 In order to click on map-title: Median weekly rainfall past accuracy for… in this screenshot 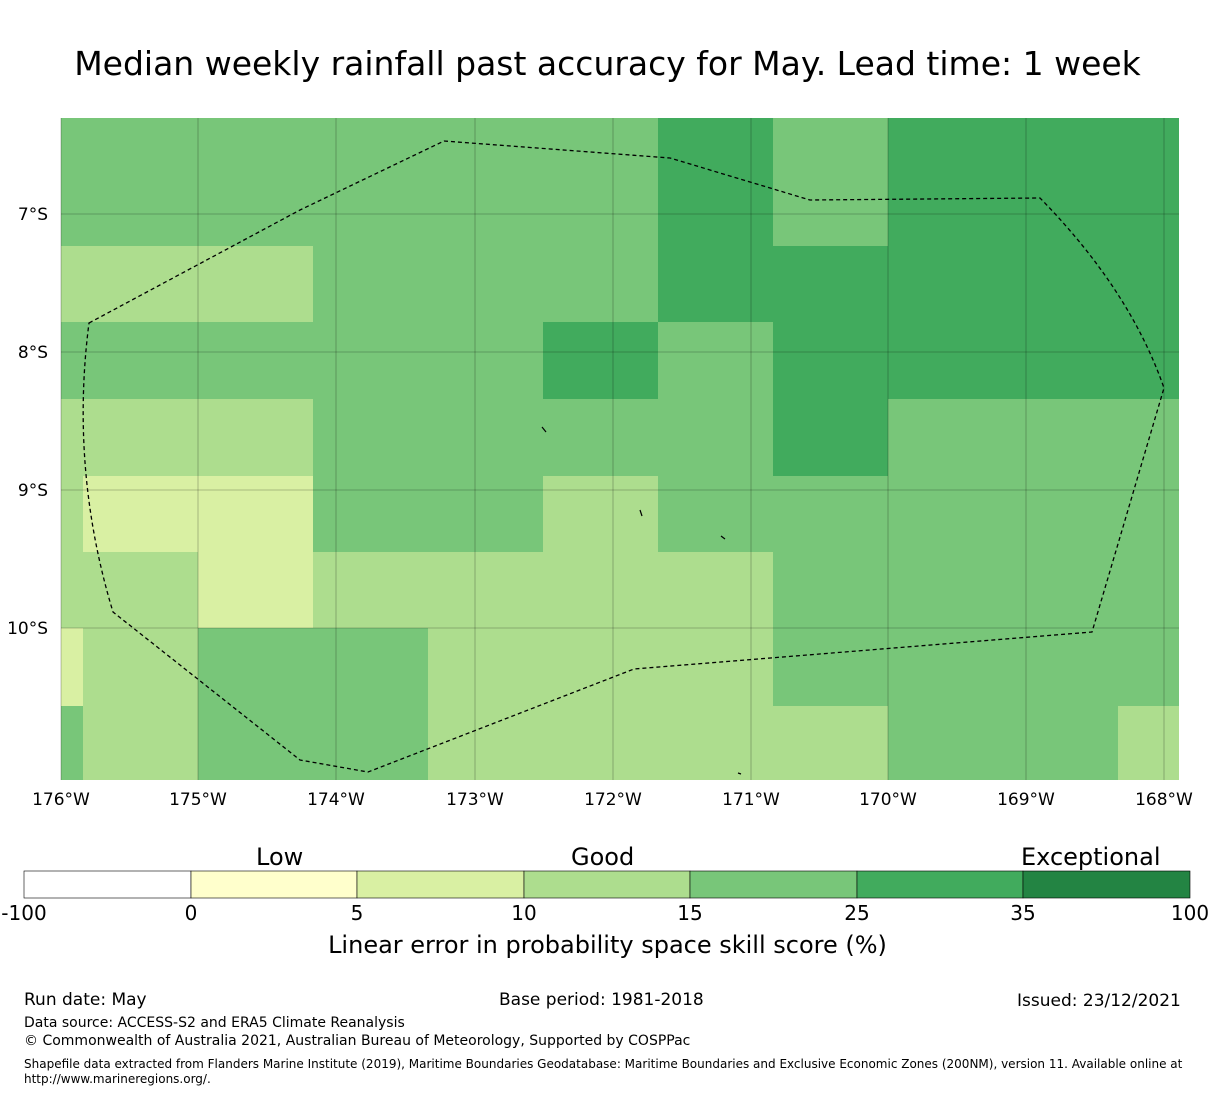, I will do `click(607, 63)`.